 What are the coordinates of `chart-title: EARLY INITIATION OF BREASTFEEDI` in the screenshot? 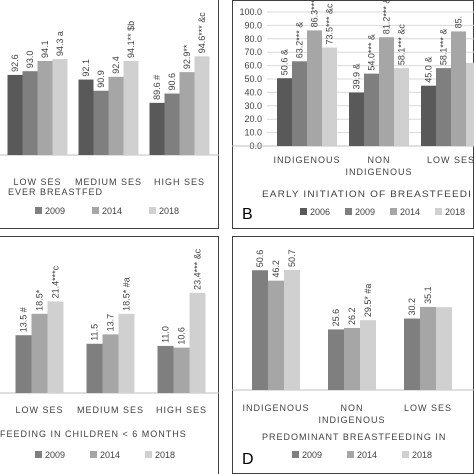 It's located at (367, 194).